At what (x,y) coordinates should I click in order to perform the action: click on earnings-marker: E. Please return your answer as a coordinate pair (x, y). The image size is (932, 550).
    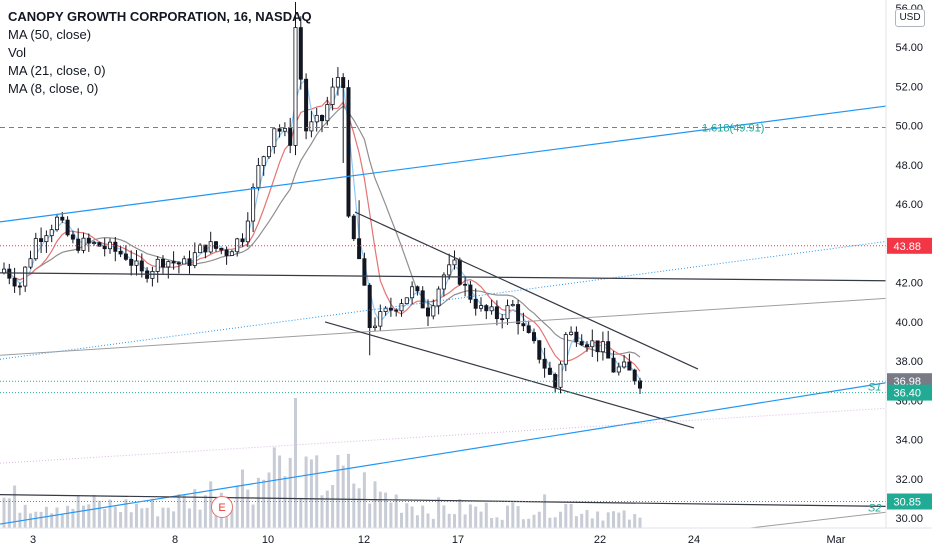
    Looking at the image, I should click on (222, 507).